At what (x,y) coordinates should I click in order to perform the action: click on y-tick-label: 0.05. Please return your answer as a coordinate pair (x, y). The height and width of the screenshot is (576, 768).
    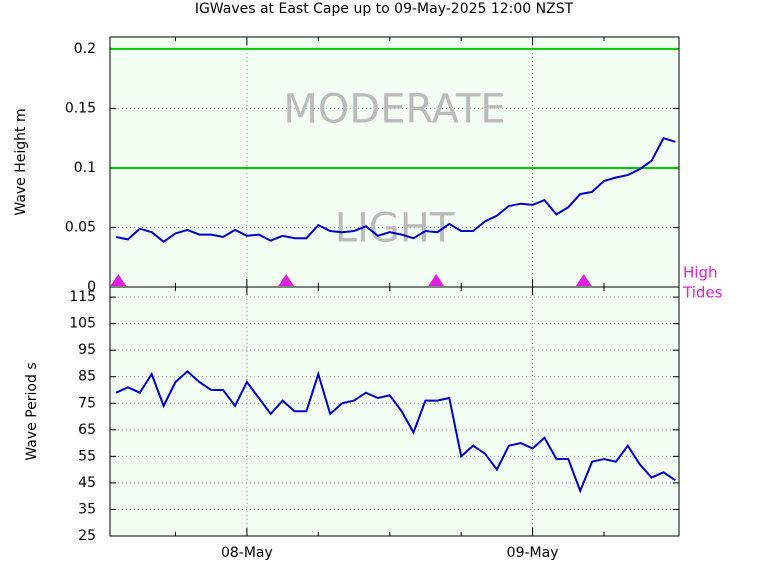
    Looking at the image, I should click on (80, 227).